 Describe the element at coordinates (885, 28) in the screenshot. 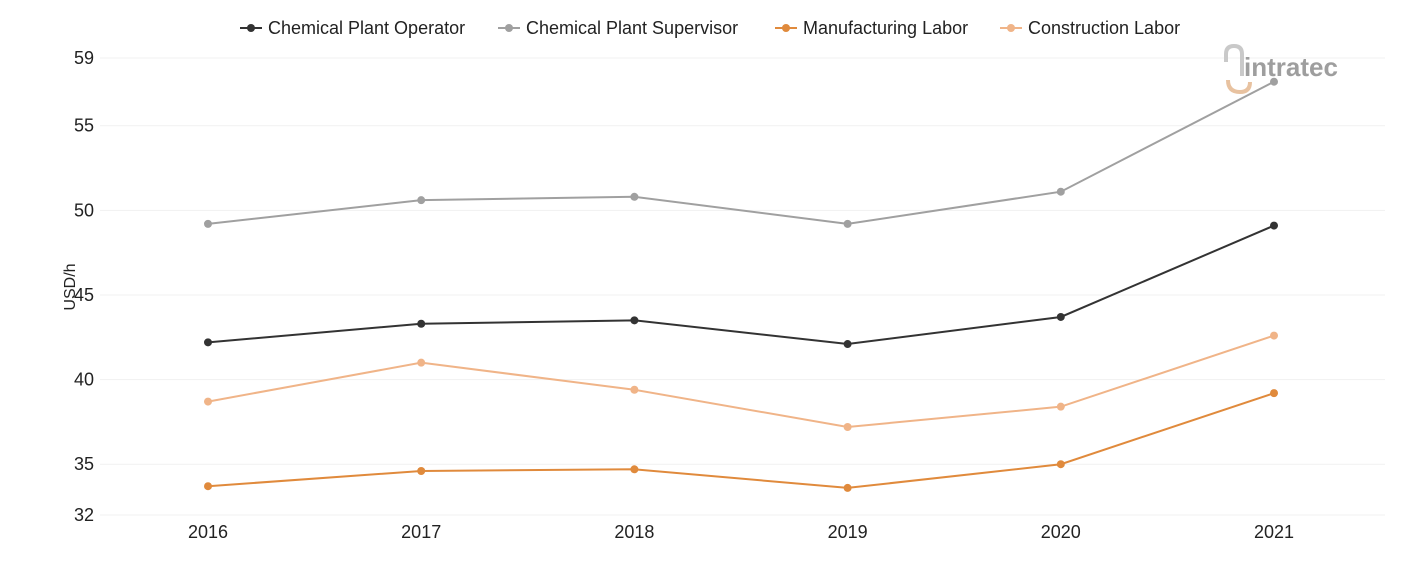

I see `legend-label: Manufacturing Labor` at that location.